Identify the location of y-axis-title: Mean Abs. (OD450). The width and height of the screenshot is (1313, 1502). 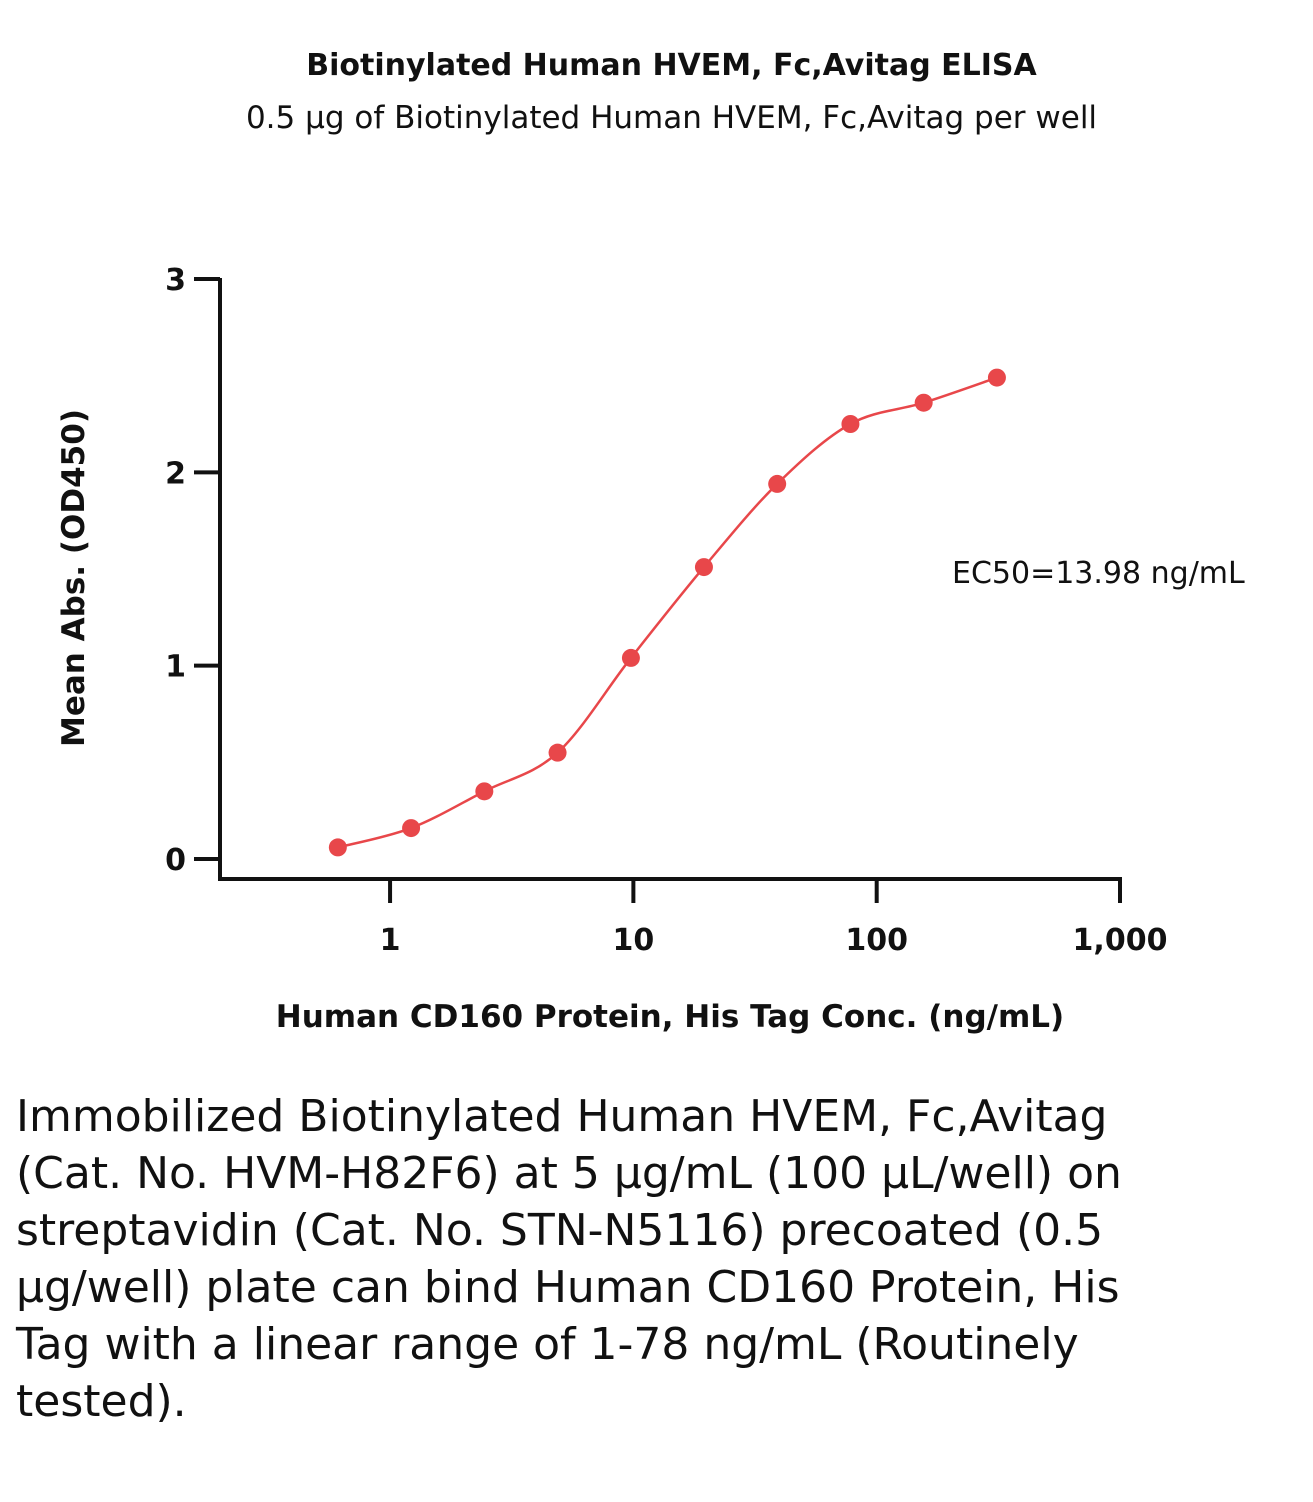
(74, 578).